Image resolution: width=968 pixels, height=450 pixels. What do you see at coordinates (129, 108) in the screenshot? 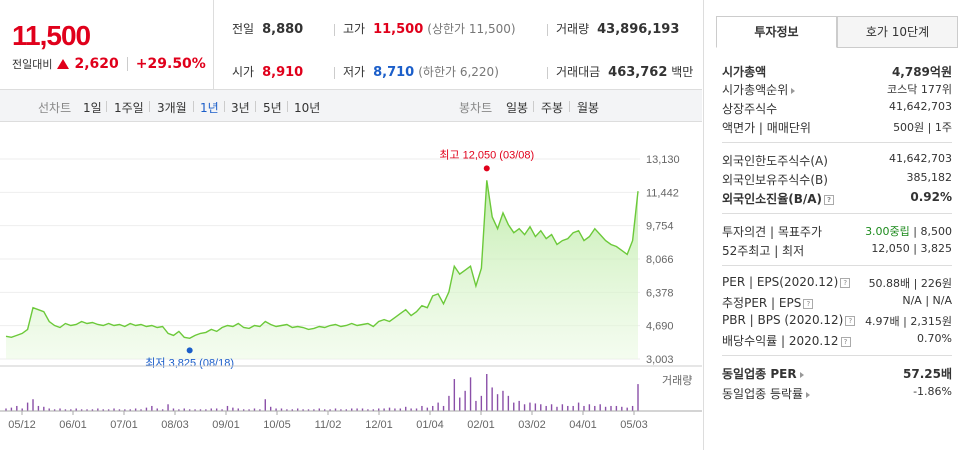
I see `period-1w-button: 1주일` at bounding box center [129, 108].